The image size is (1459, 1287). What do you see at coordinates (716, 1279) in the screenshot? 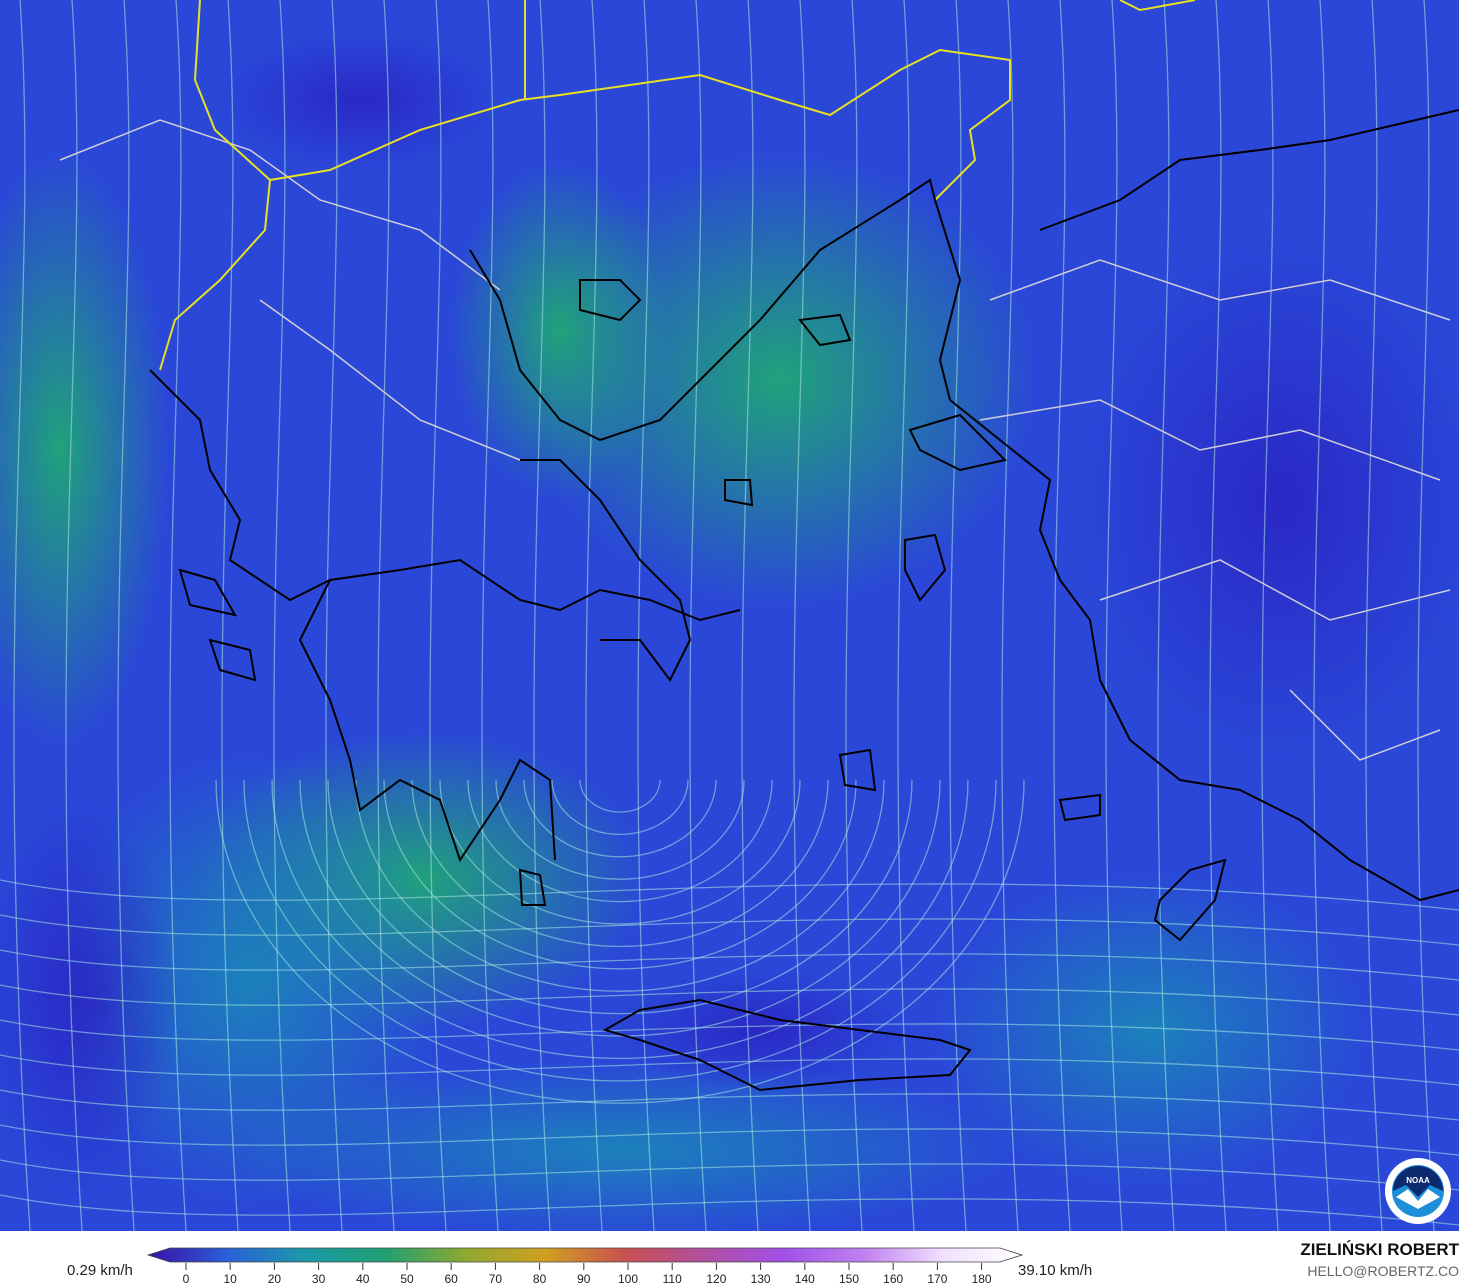
I see `colorbar-tick-label: 120` at bounding box center [716, 1279].